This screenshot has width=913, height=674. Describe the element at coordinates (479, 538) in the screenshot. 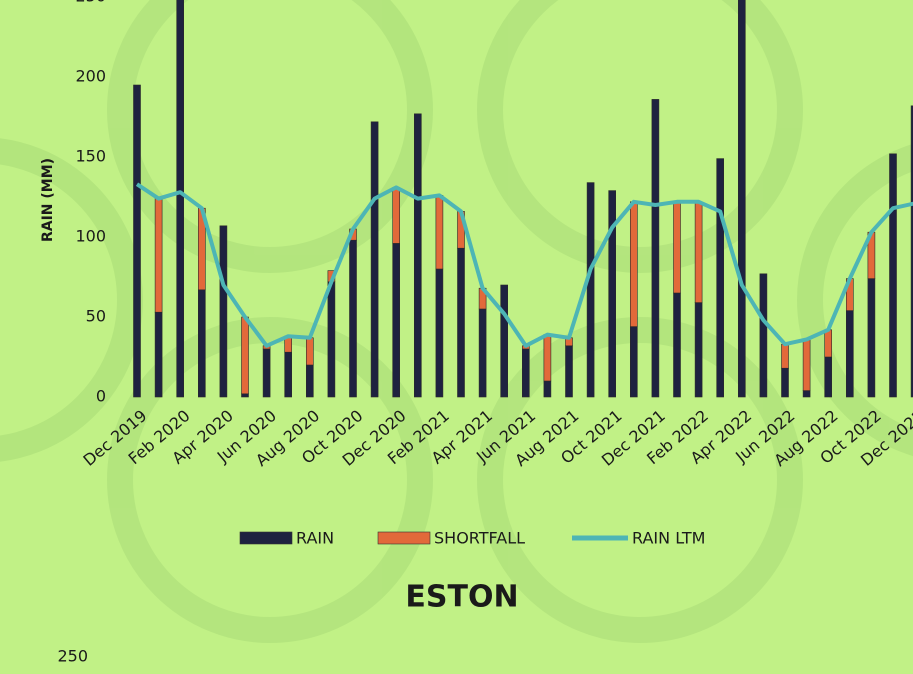

I see `legend-label: SHORTFALL` at that location.